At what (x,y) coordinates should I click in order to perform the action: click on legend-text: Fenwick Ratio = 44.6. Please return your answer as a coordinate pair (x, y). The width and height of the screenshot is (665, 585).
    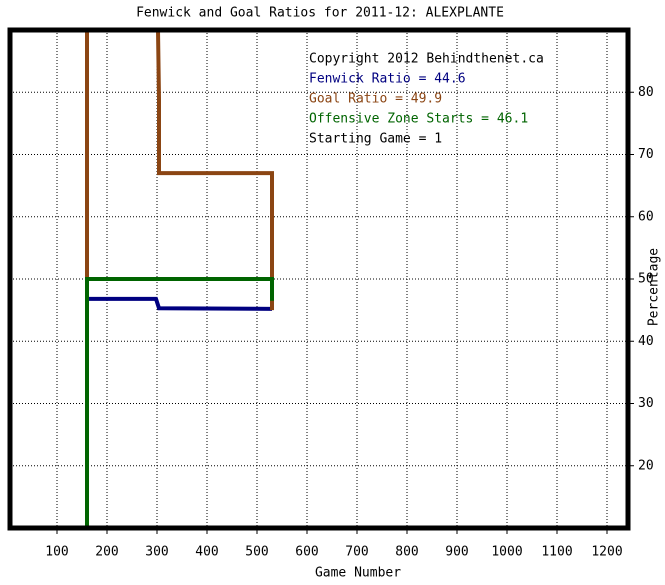
    Looking at the image, I should click on (387, 79).